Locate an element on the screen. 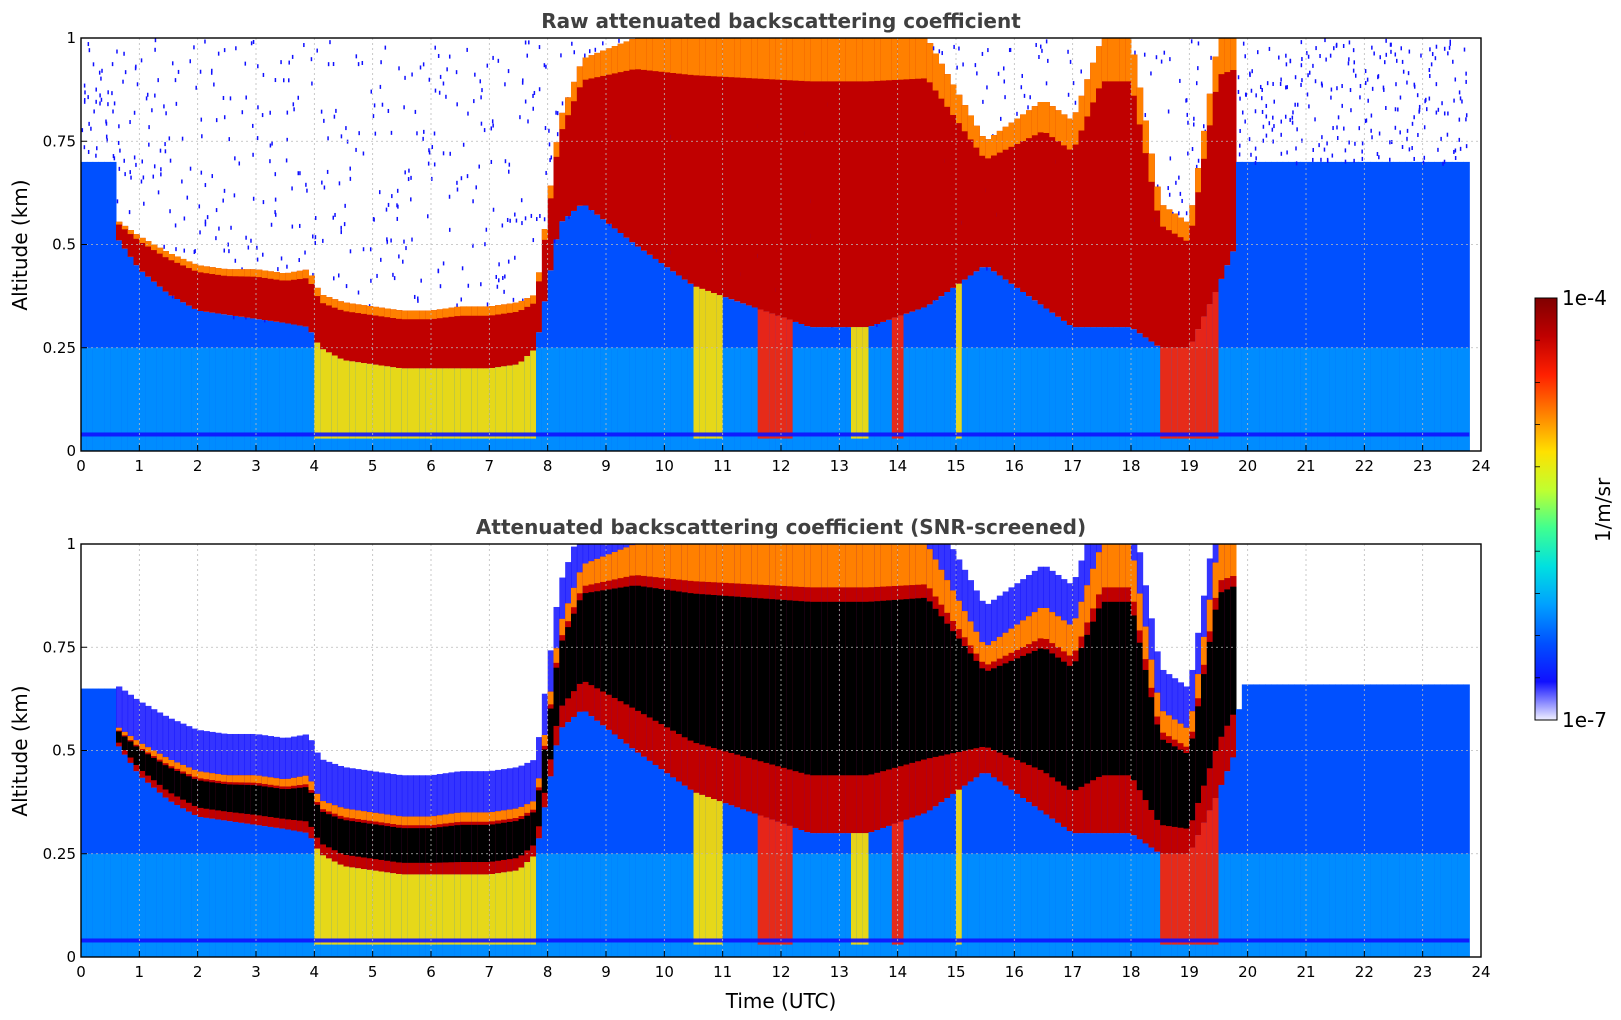 This screenshot has height=1020, width=1621. colorbar-ticks is located at coordinates (1537, 509).